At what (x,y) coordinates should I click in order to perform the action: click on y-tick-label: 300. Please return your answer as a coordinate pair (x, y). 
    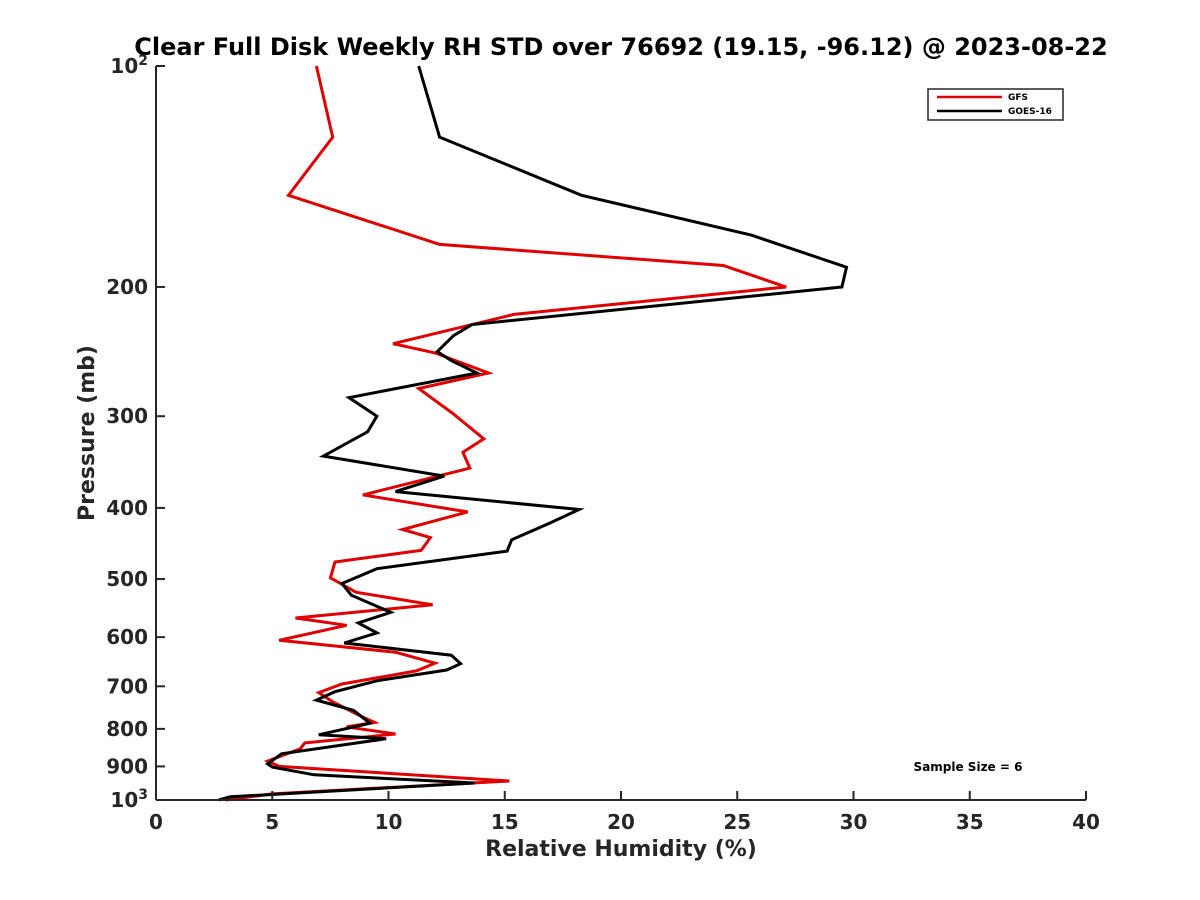
    Looking at the image, I should click on (127, 416).